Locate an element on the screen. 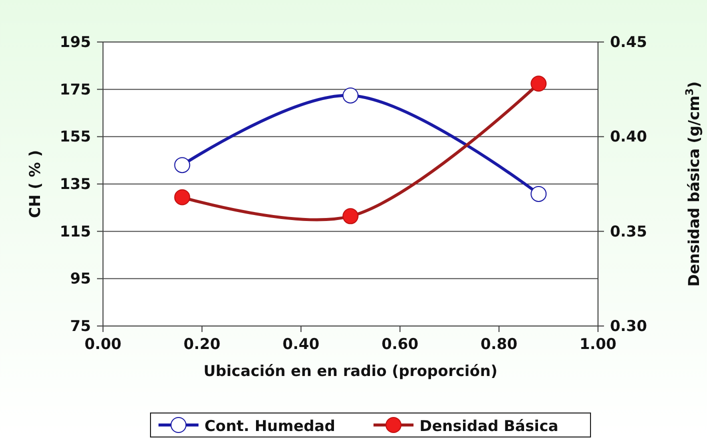 This screenshot has height=441, width=707. y-tick-label: 115 is located at coordinates (75, 231).